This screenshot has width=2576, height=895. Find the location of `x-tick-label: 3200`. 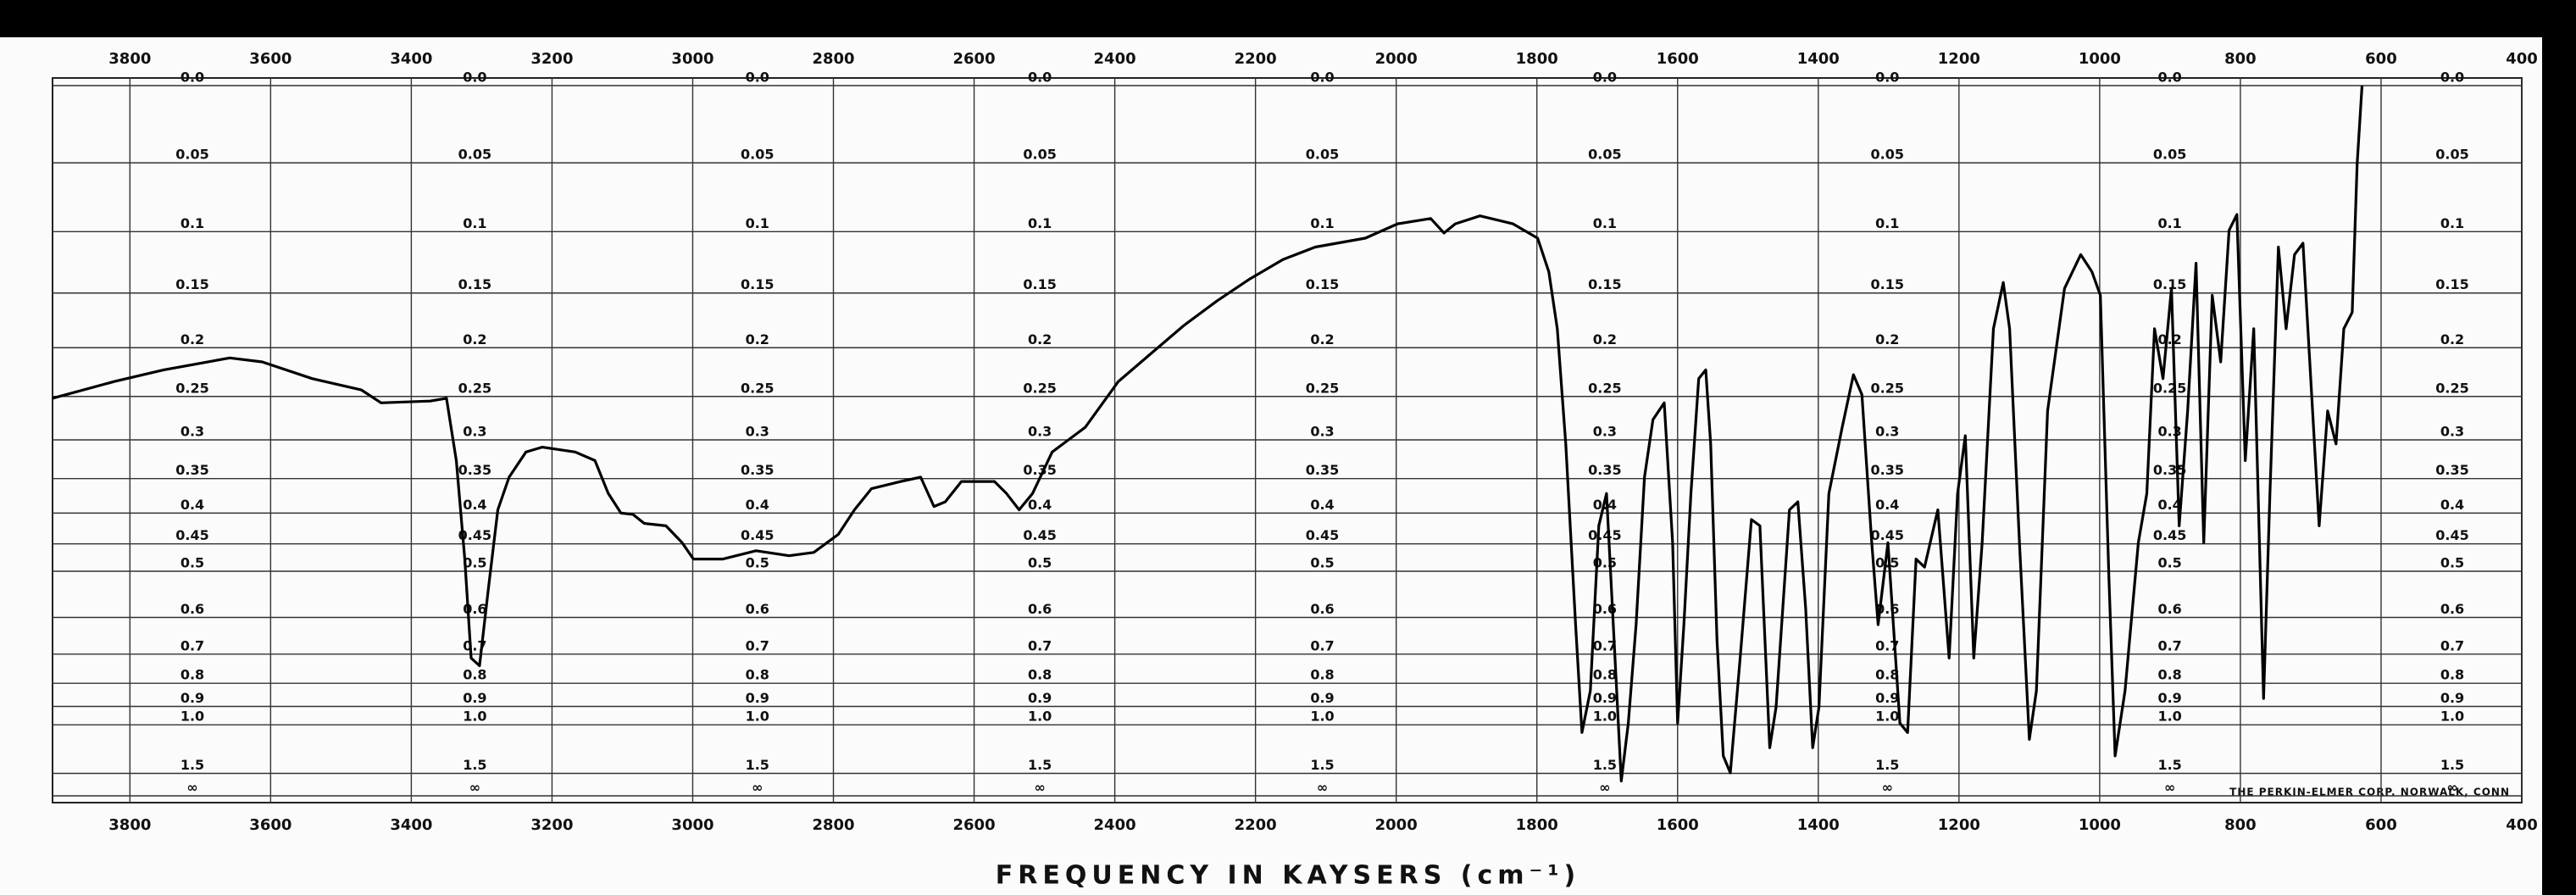

x-tick-label: 3200 is located at coordinates (551, 59).